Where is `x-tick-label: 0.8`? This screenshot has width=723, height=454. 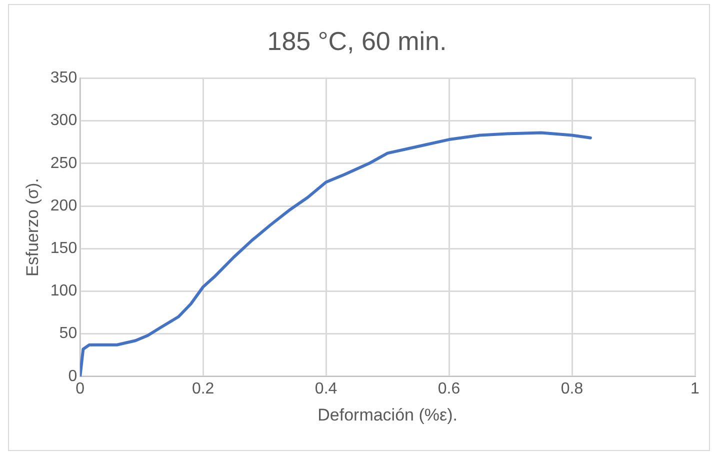 x-tick-label: 0.8 is located at coordinates (572, 389).